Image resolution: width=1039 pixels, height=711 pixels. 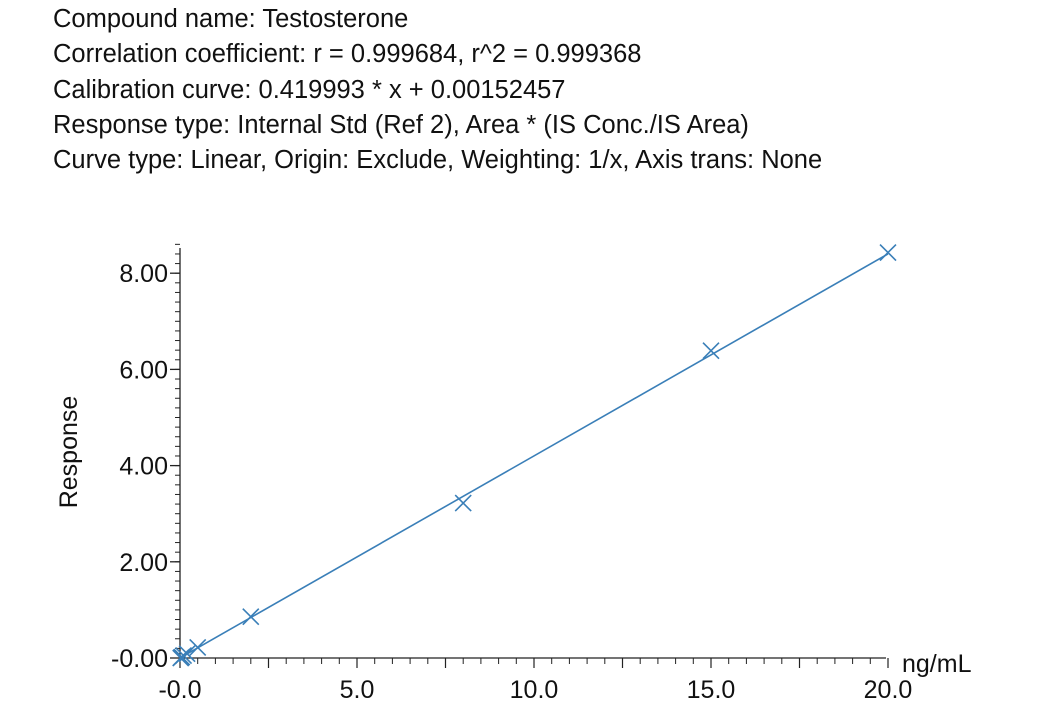 I want to click on y-tick-label: 2.00, so click(x=143, y=563).